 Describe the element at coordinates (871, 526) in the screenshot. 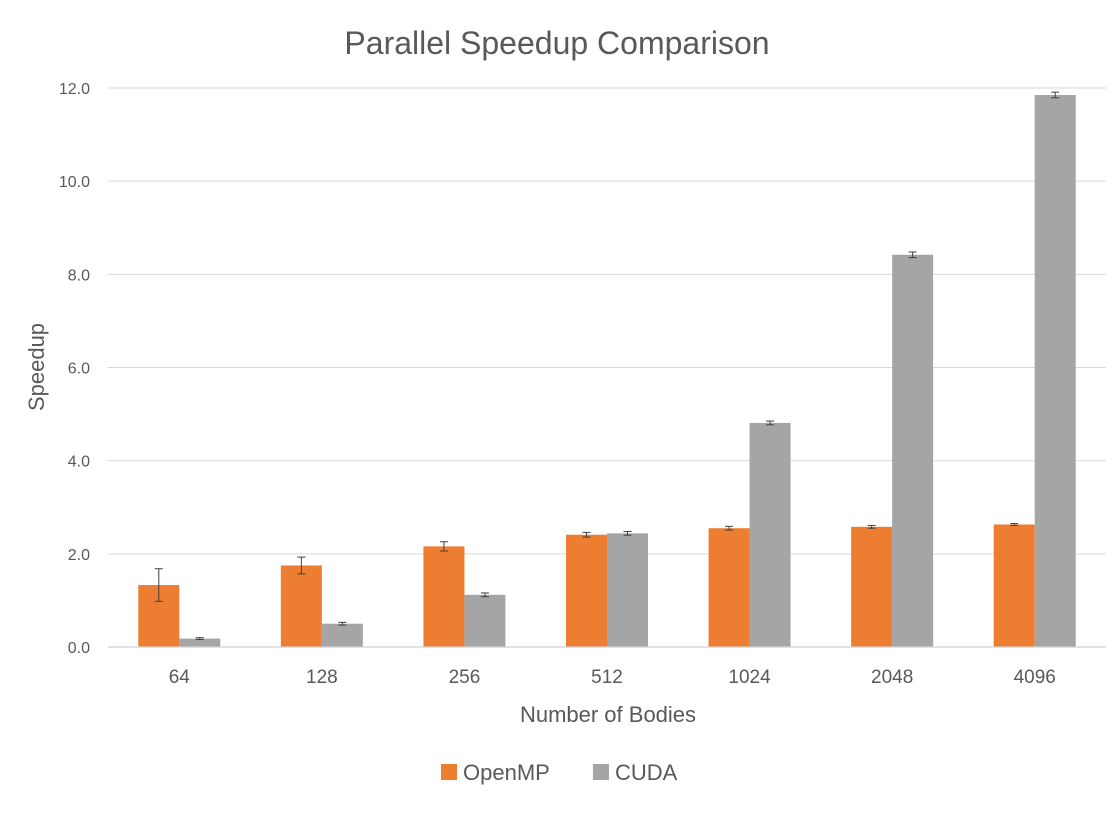

I see `error-bar-openmp-2048` at that location.